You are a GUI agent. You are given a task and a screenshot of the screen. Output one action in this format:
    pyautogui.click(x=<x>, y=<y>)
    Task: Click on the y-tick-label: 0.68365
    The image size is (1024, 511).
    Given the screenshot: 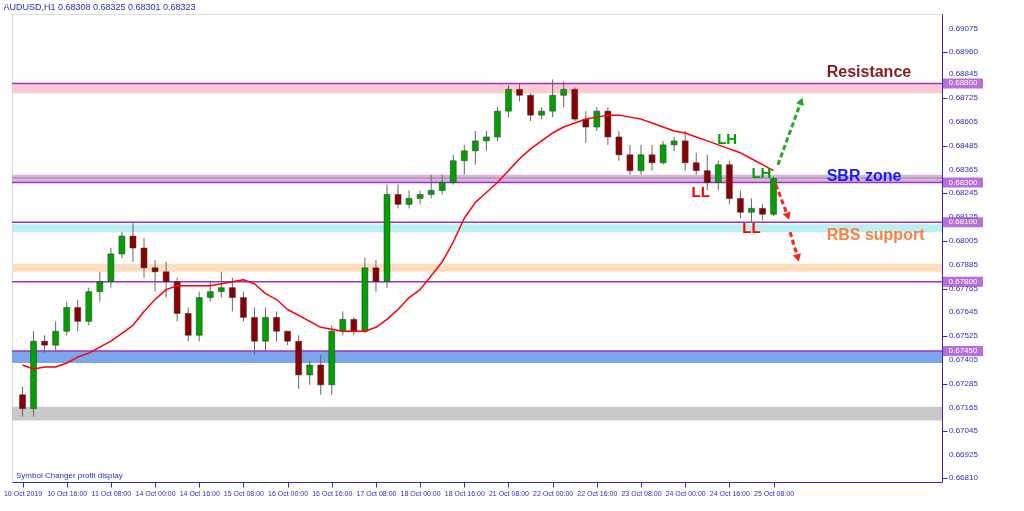 What is the action you would take?
    pyautogui.click(x=964, y=169)
    